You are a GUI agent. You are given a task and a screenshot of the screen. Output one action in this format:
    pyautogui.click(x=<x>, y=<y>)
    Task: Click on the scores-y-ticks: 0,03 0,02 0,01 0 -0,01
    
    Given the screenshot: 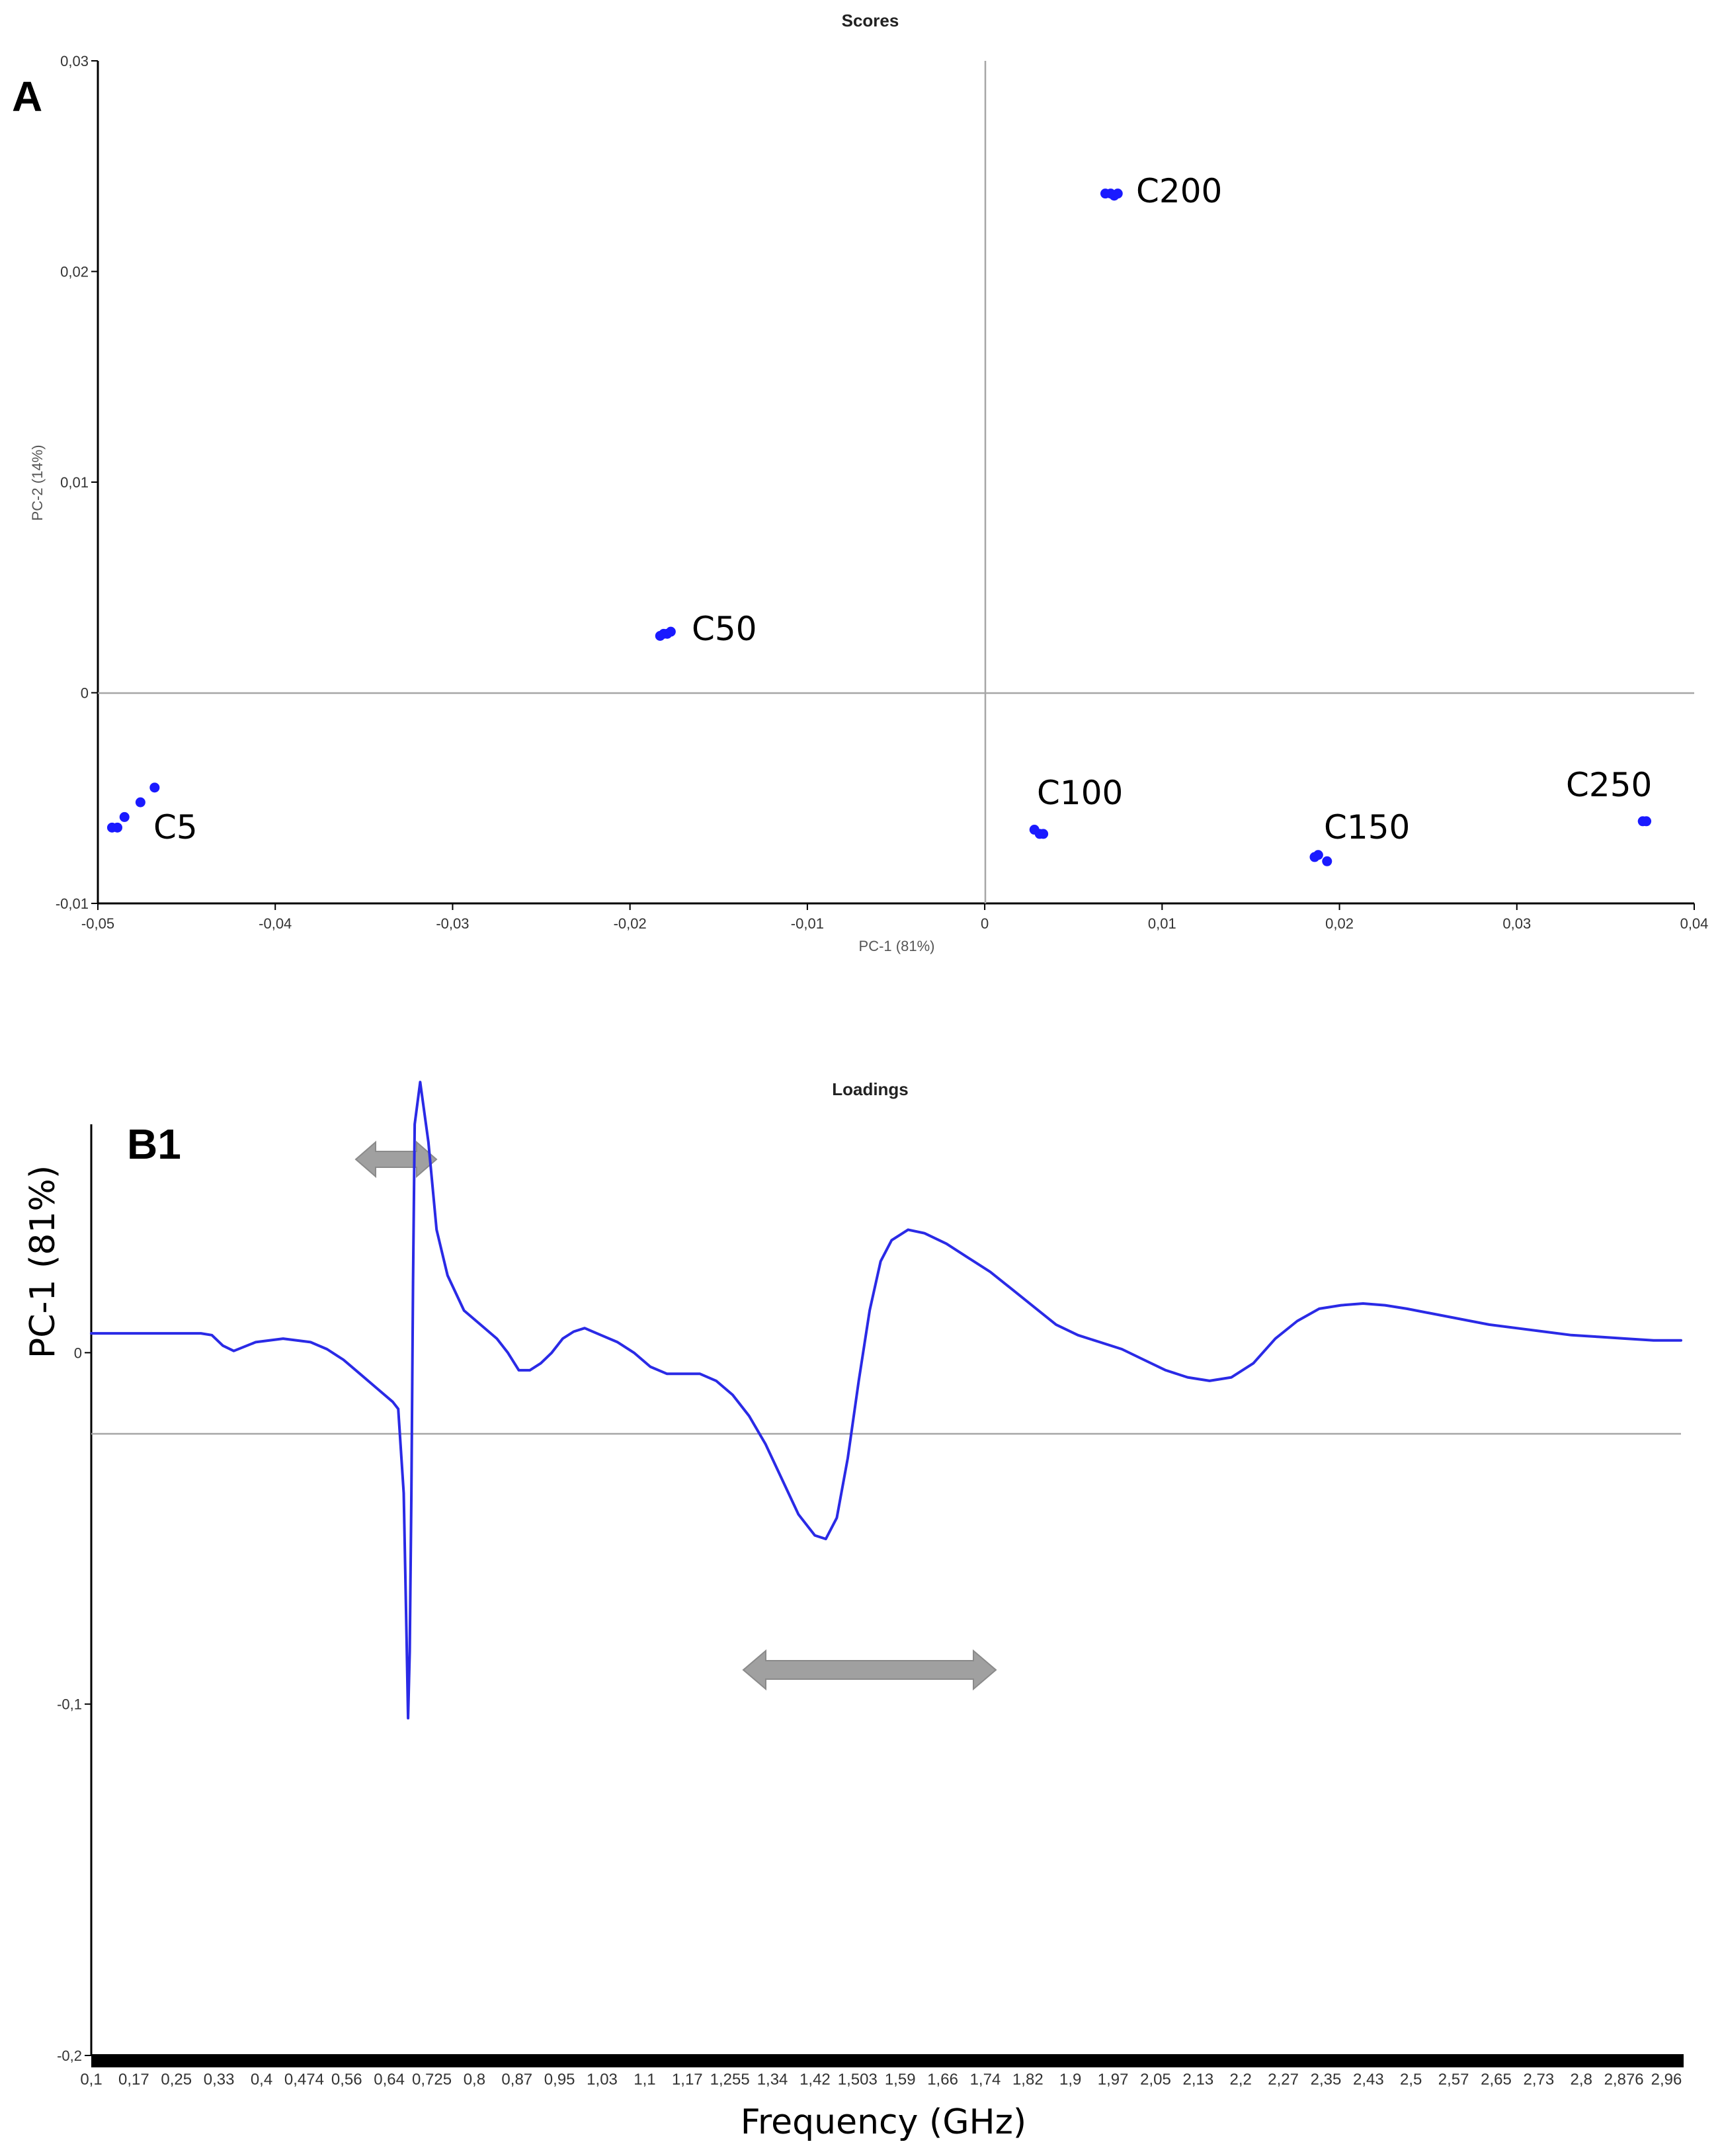 What is the action you would take?
    pyautogui.click(x=77, y=482)
    